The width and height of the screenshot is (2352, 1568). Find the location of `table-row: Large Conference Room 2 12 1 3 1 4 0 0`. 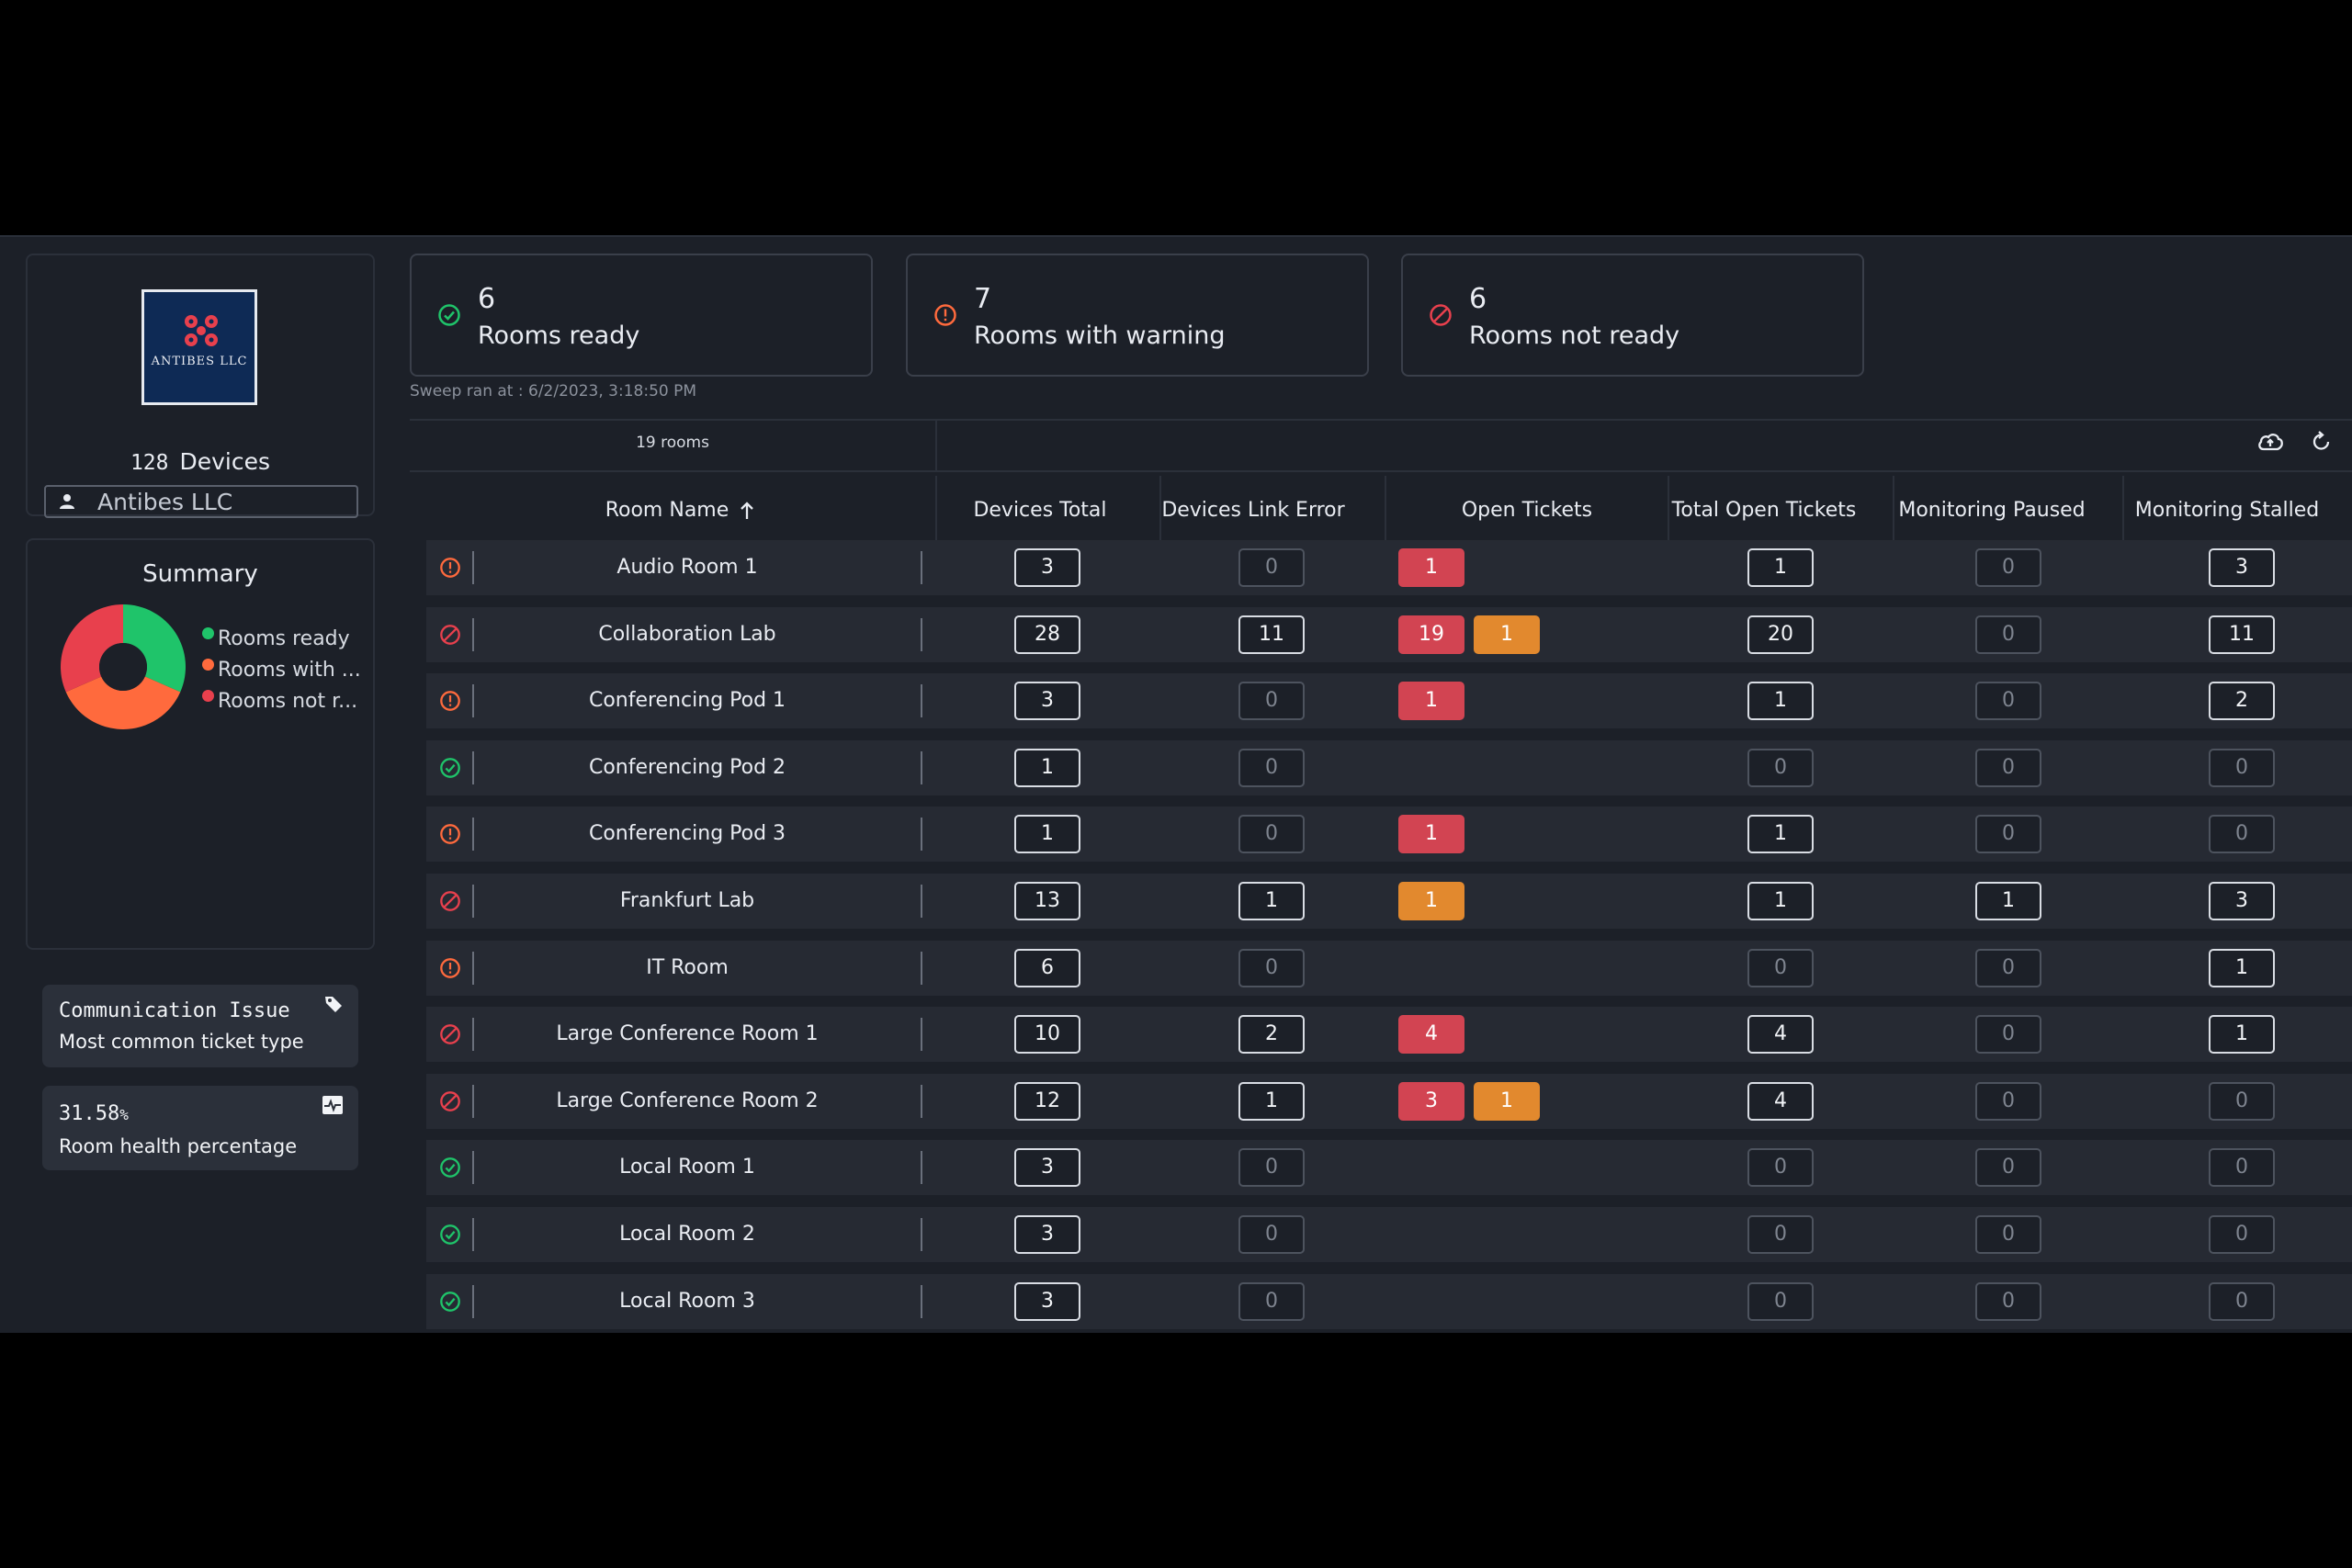

table-row: Large Conference Room 2 12 1 3 1 4 0 0 is located at coordinates (1389, 1101).